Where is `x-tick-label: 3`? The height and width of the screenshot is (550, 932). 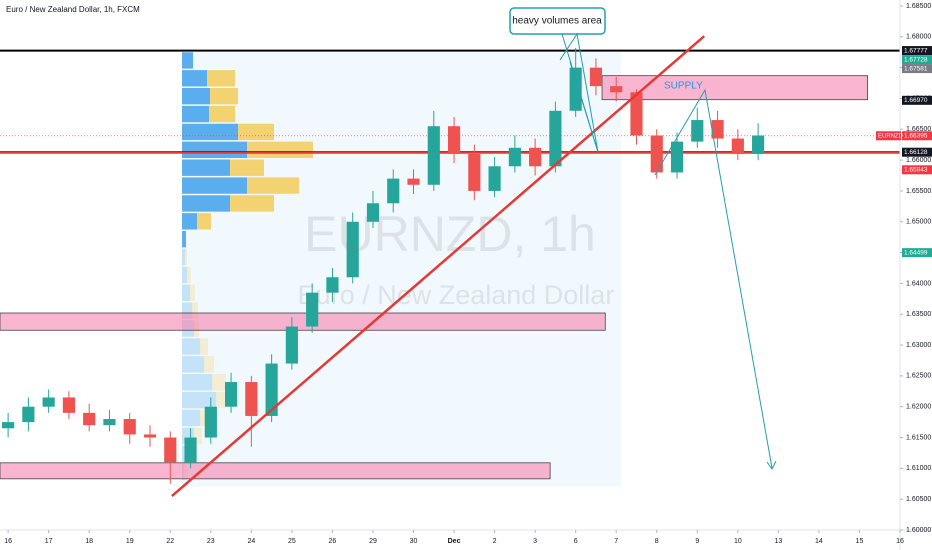
x-tick-label: 3 is located at coordinates (535, 541).